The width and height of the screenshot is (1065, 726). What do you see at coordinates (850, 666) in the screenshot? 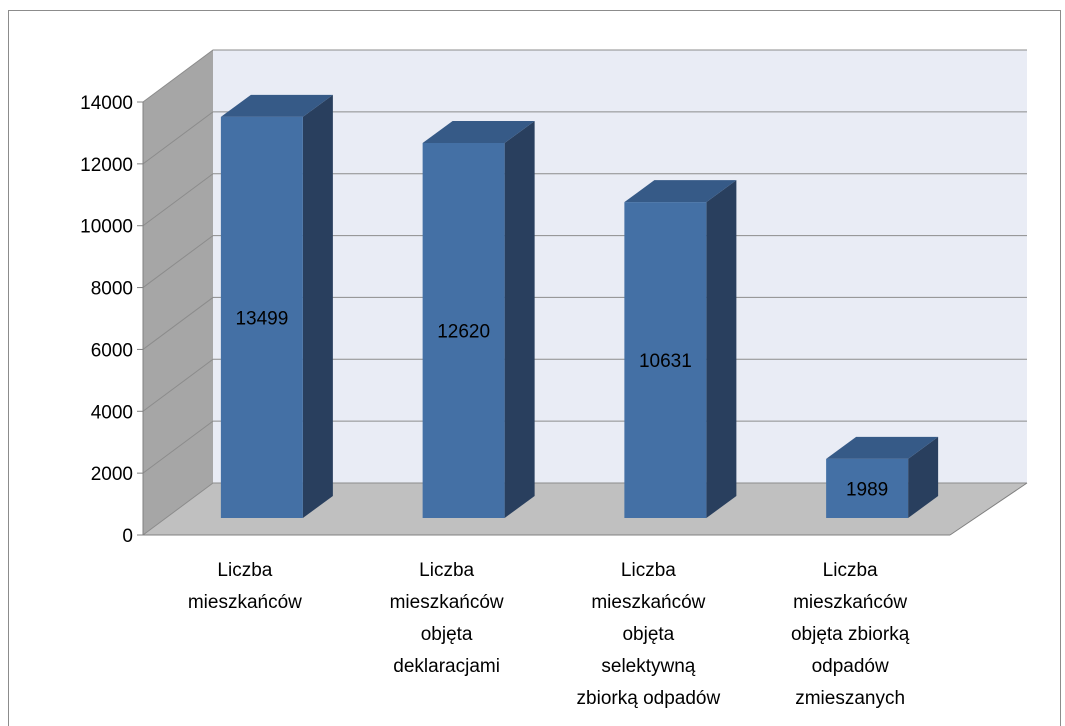
I see `x-tick-label-line: odpadów` at bounding box center [850, 666].